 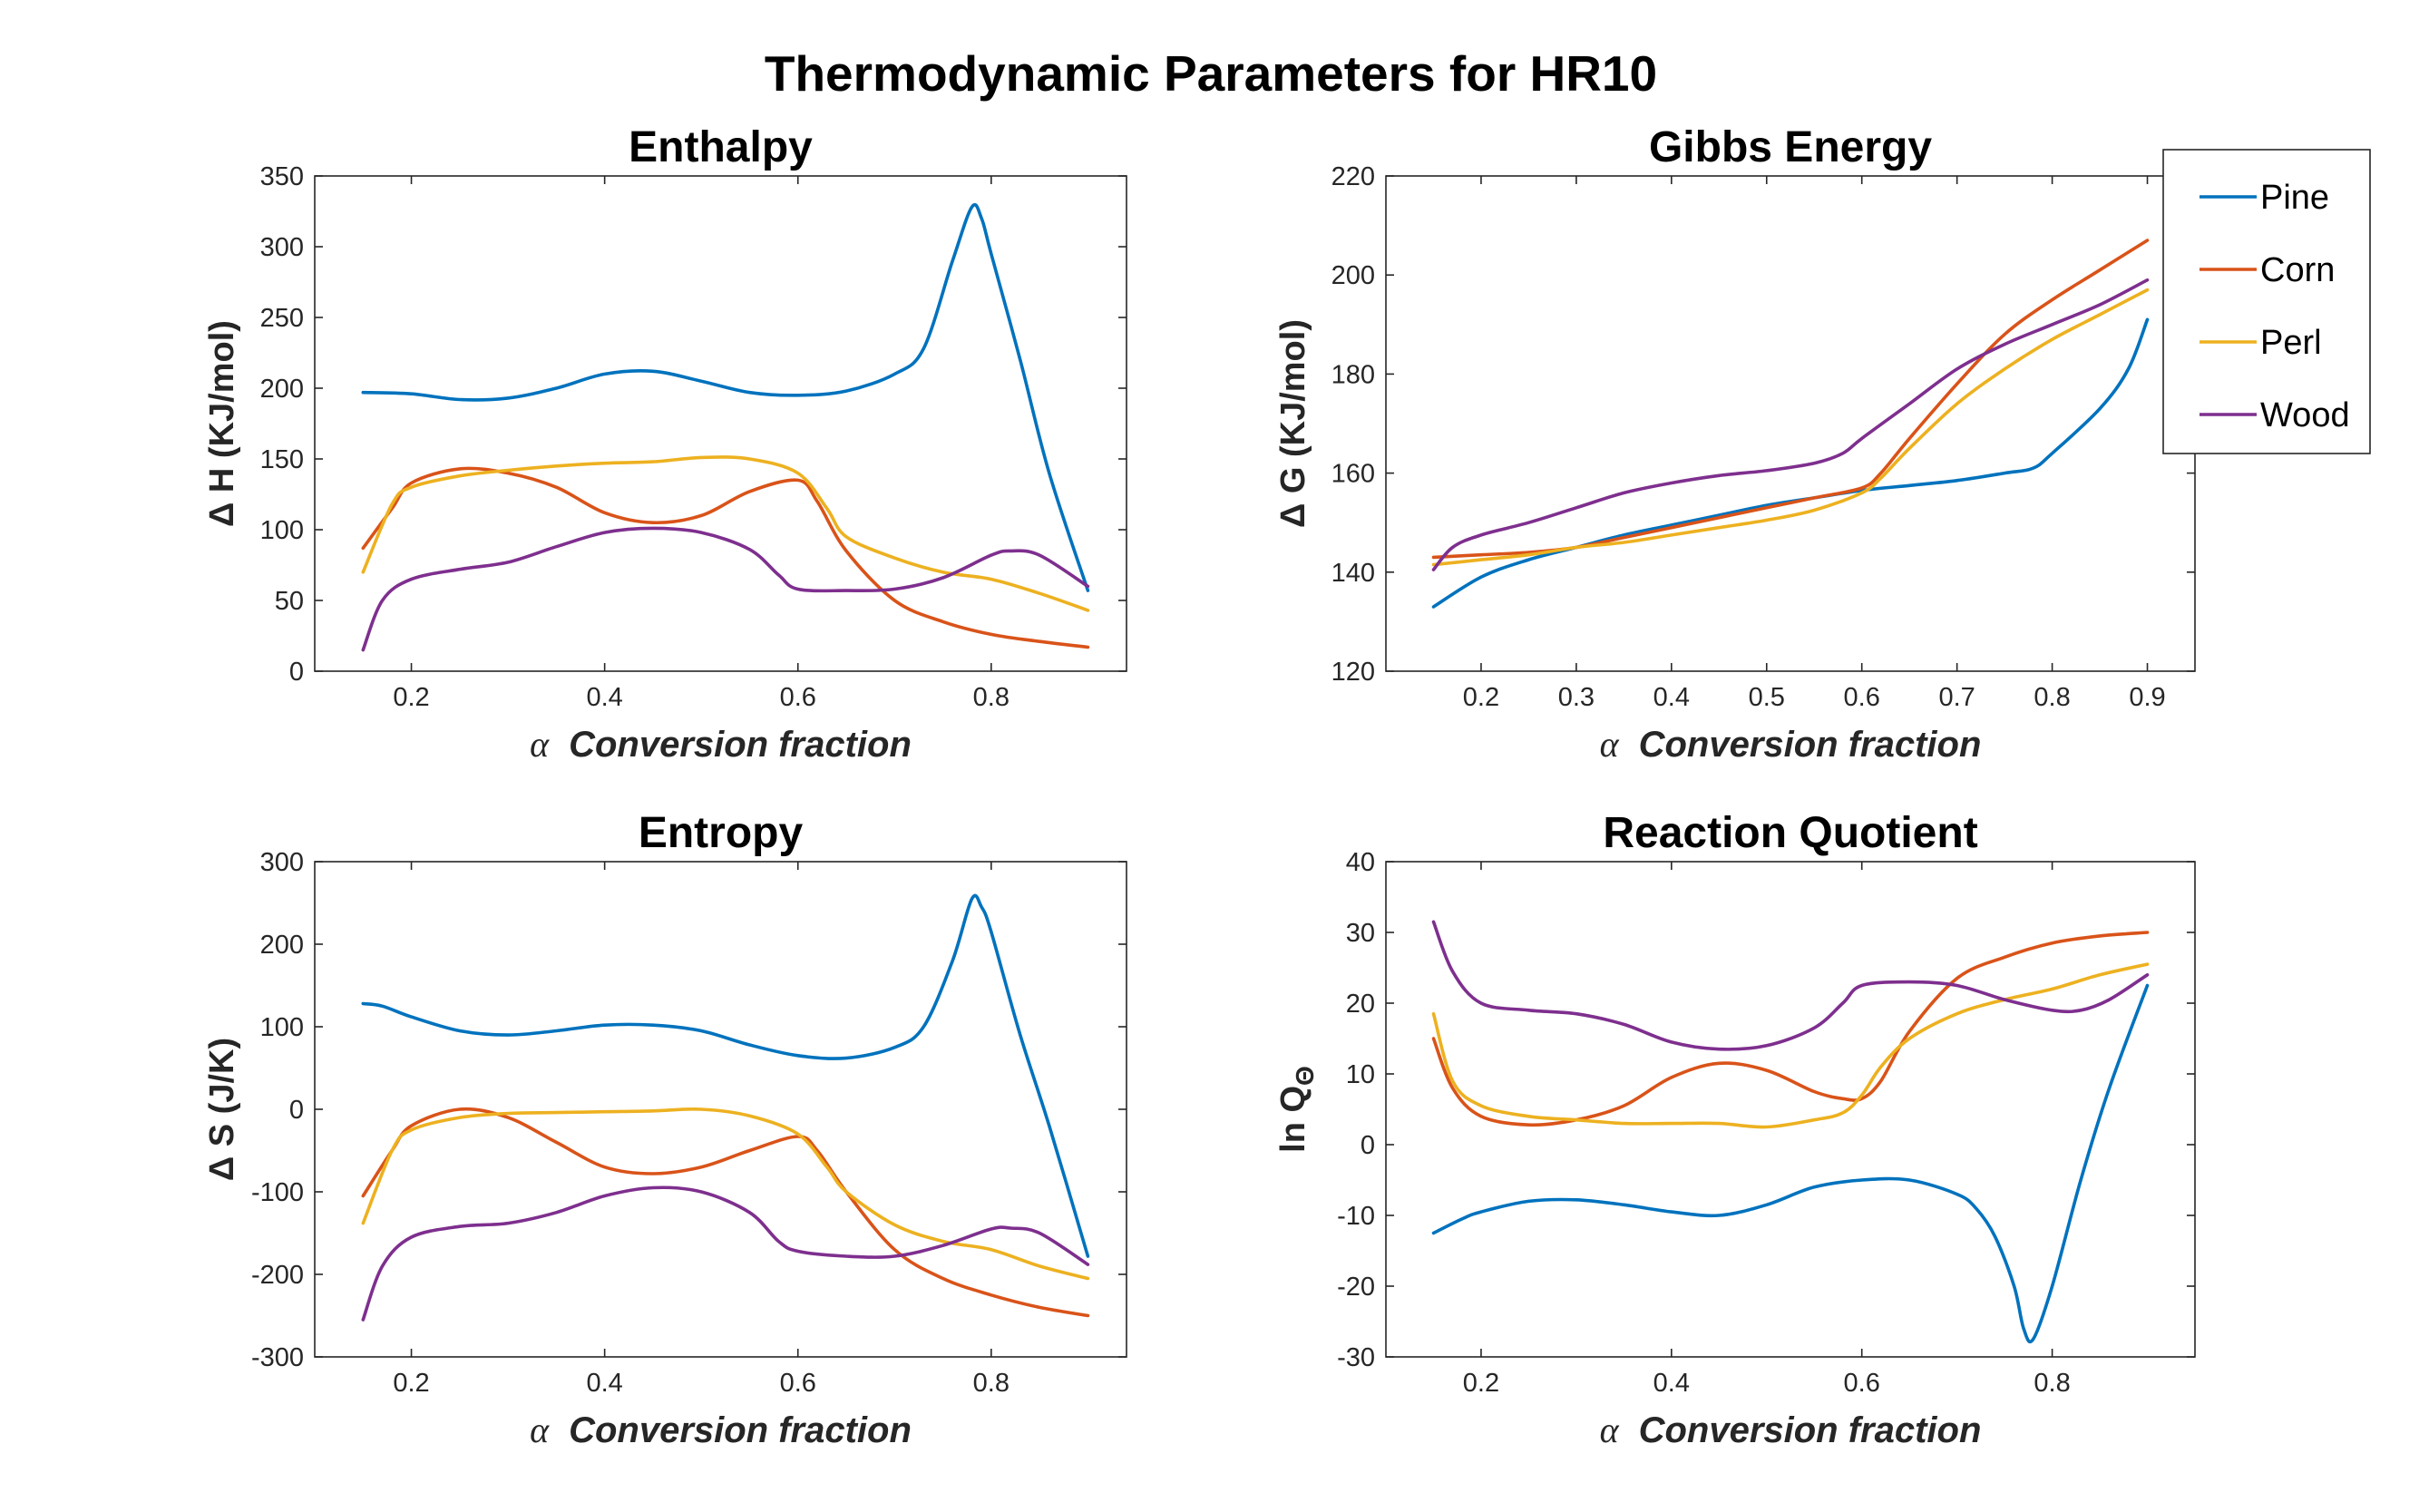 What do you see at coordinates (2295, 198) in the screenshot?
I see `legend-label-pine: Pine` at bounding box center [2295, 198].